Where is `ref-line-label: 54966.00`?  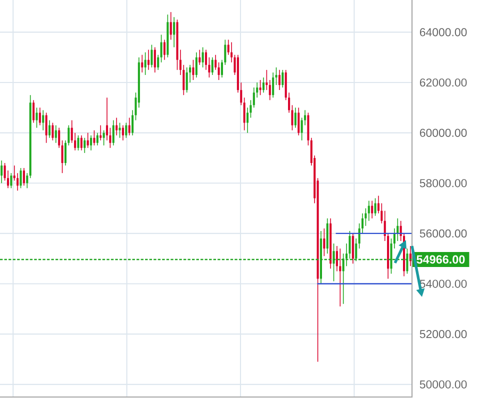
ref-line-label: 54966.00 is located at coordinates (440, 259).